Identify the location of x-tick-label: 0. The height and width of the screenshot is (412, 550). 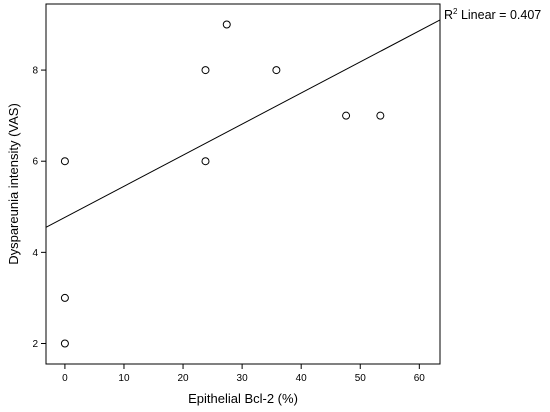
(65, 378).